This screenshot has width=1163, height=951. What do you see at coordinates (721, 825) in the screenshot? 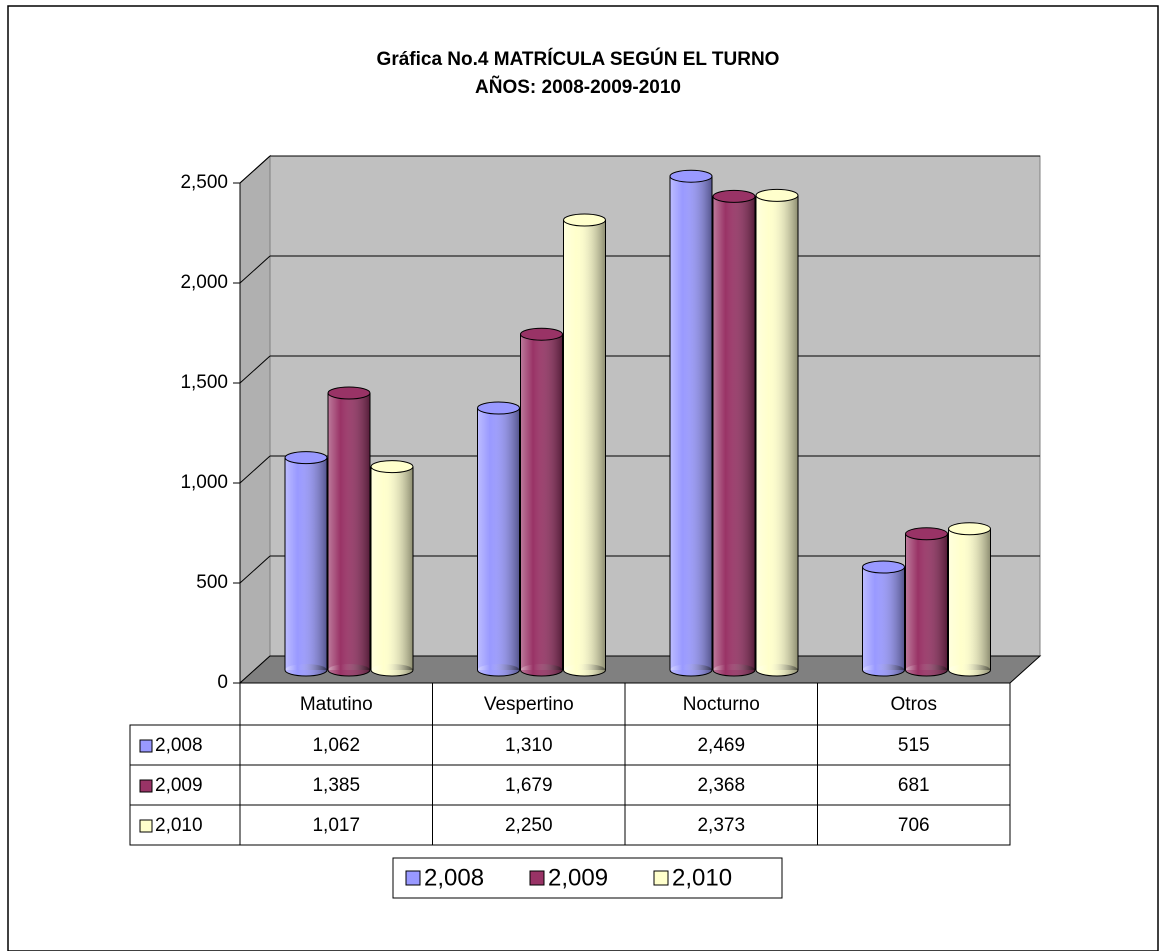
I see `data-label: 2,373` at bounding box center [721, 825].